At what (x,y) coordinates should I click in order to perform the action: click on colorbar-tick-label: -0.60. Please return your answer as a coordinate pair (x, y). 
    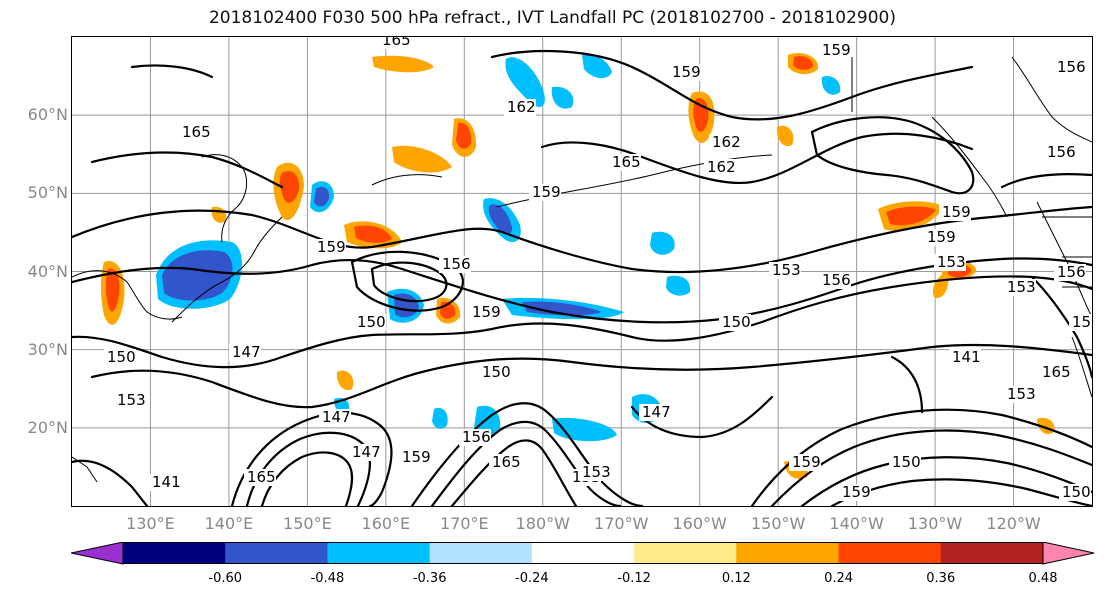
    Looking at the image, I should click on (225, 578).